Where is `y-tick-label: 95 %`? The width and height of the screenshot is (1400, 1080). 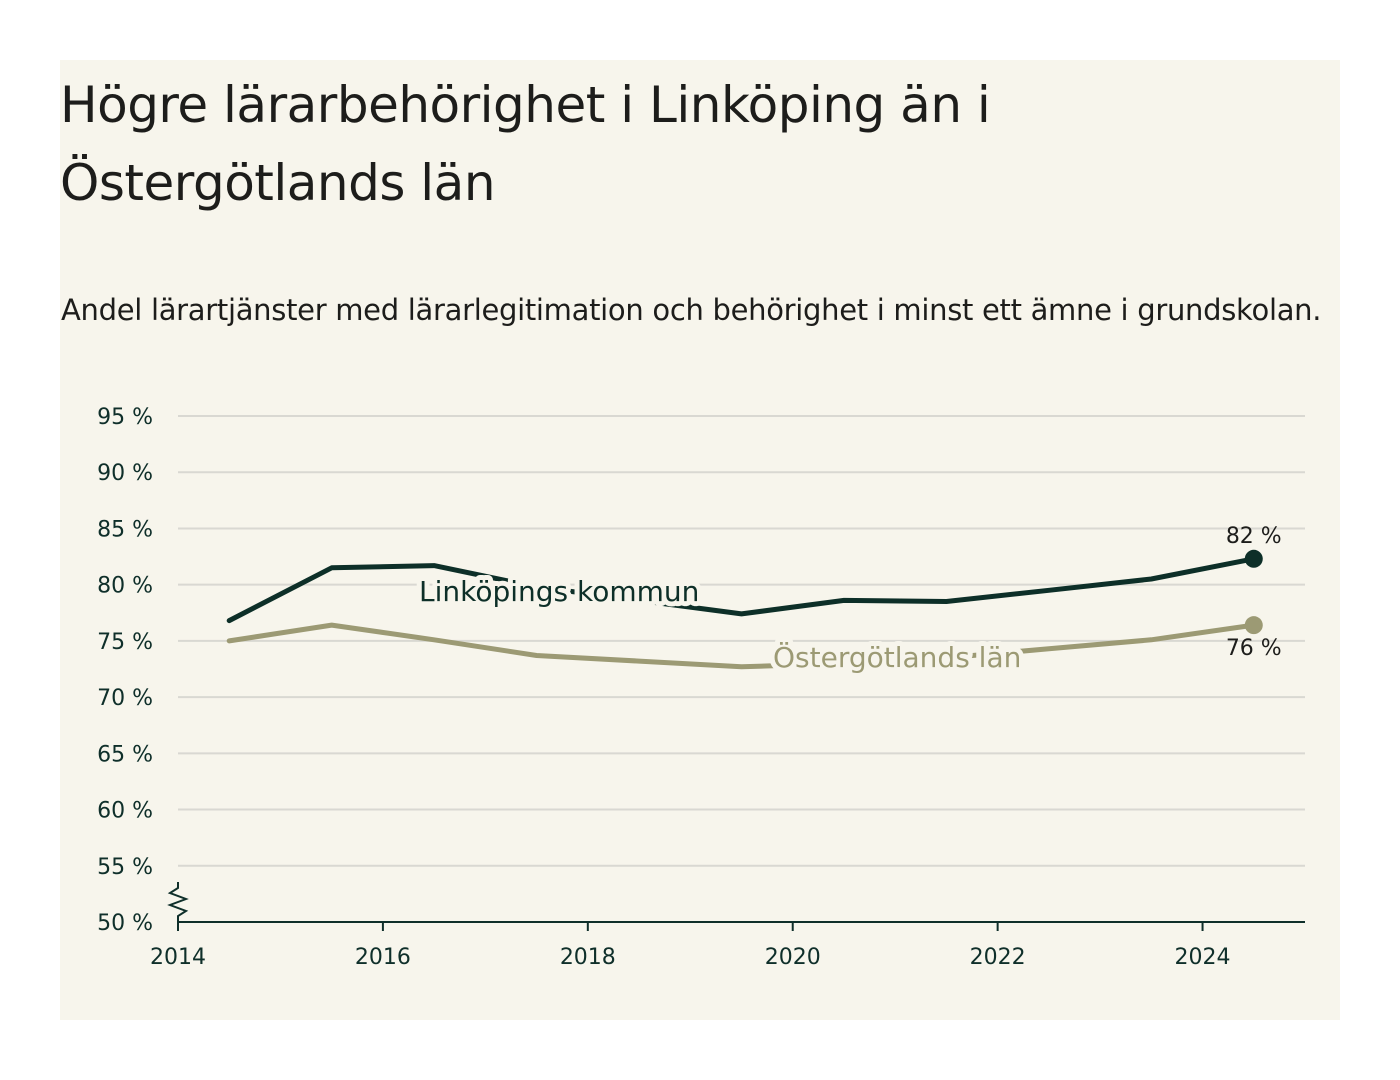 y-tick-label: 95 % is located at coordinates (125, 417).